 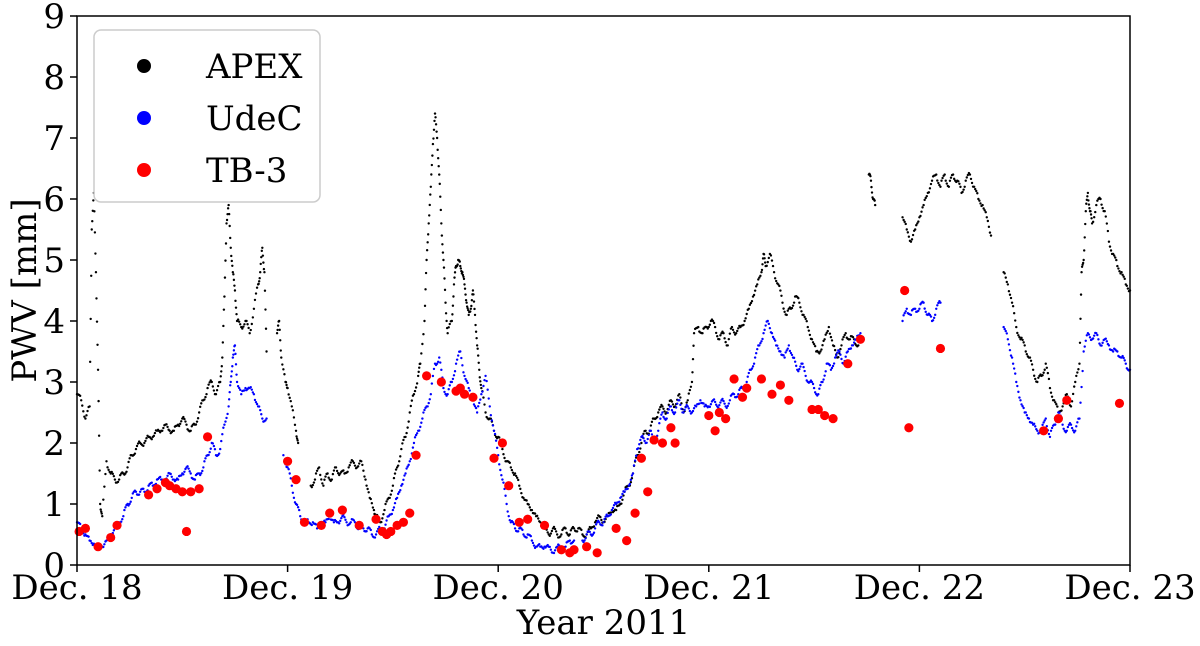 What do you see at coordinates (144, 118) in the screenshot?
I see `legend-marker` at bounding box center [144, 118].